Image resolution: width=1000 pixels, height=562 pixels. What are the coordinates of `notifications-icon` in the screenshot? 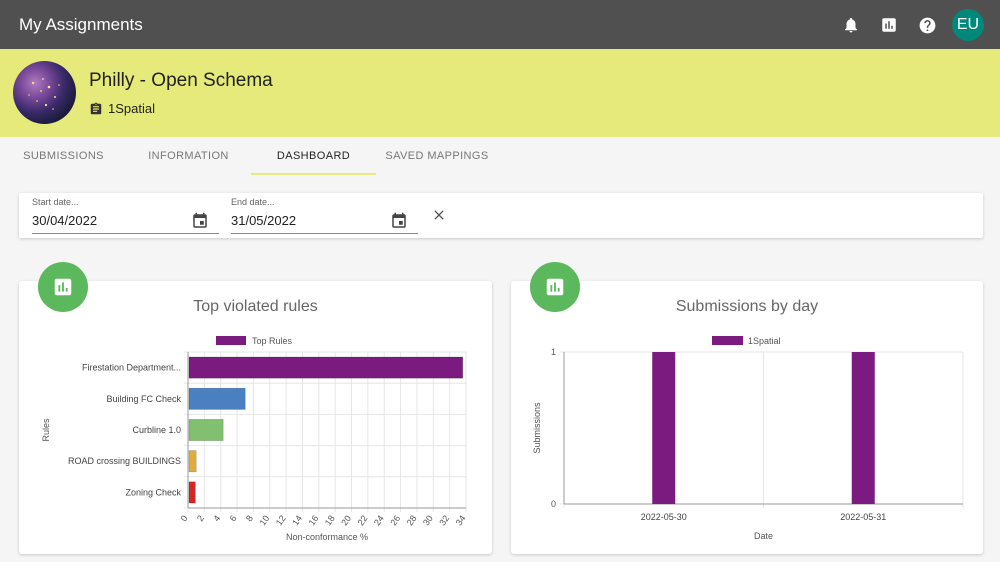 It's located at (851, 25).